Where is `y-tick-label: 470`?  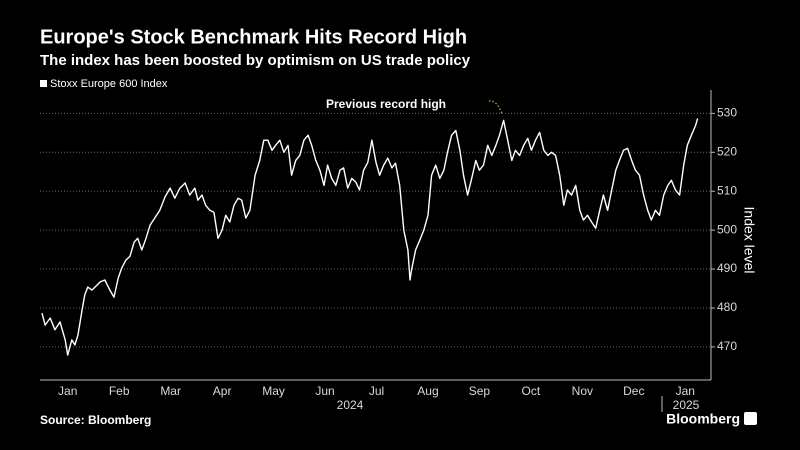
y-tick-label: 470 is located at coordinates (727, 346).